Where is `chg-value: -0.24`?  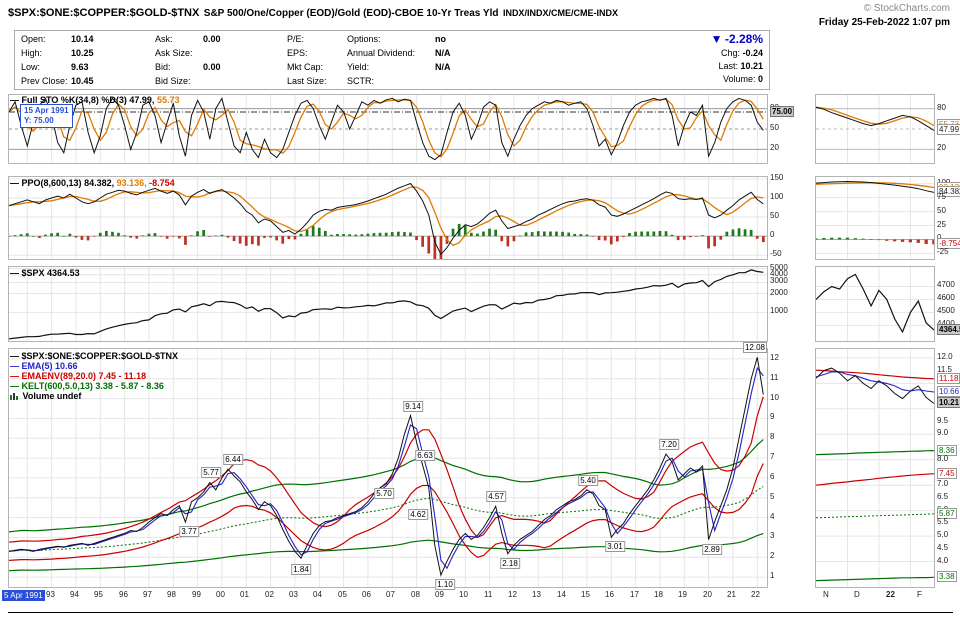 chg-value: -0.24 is located at coordinates (752, 53).